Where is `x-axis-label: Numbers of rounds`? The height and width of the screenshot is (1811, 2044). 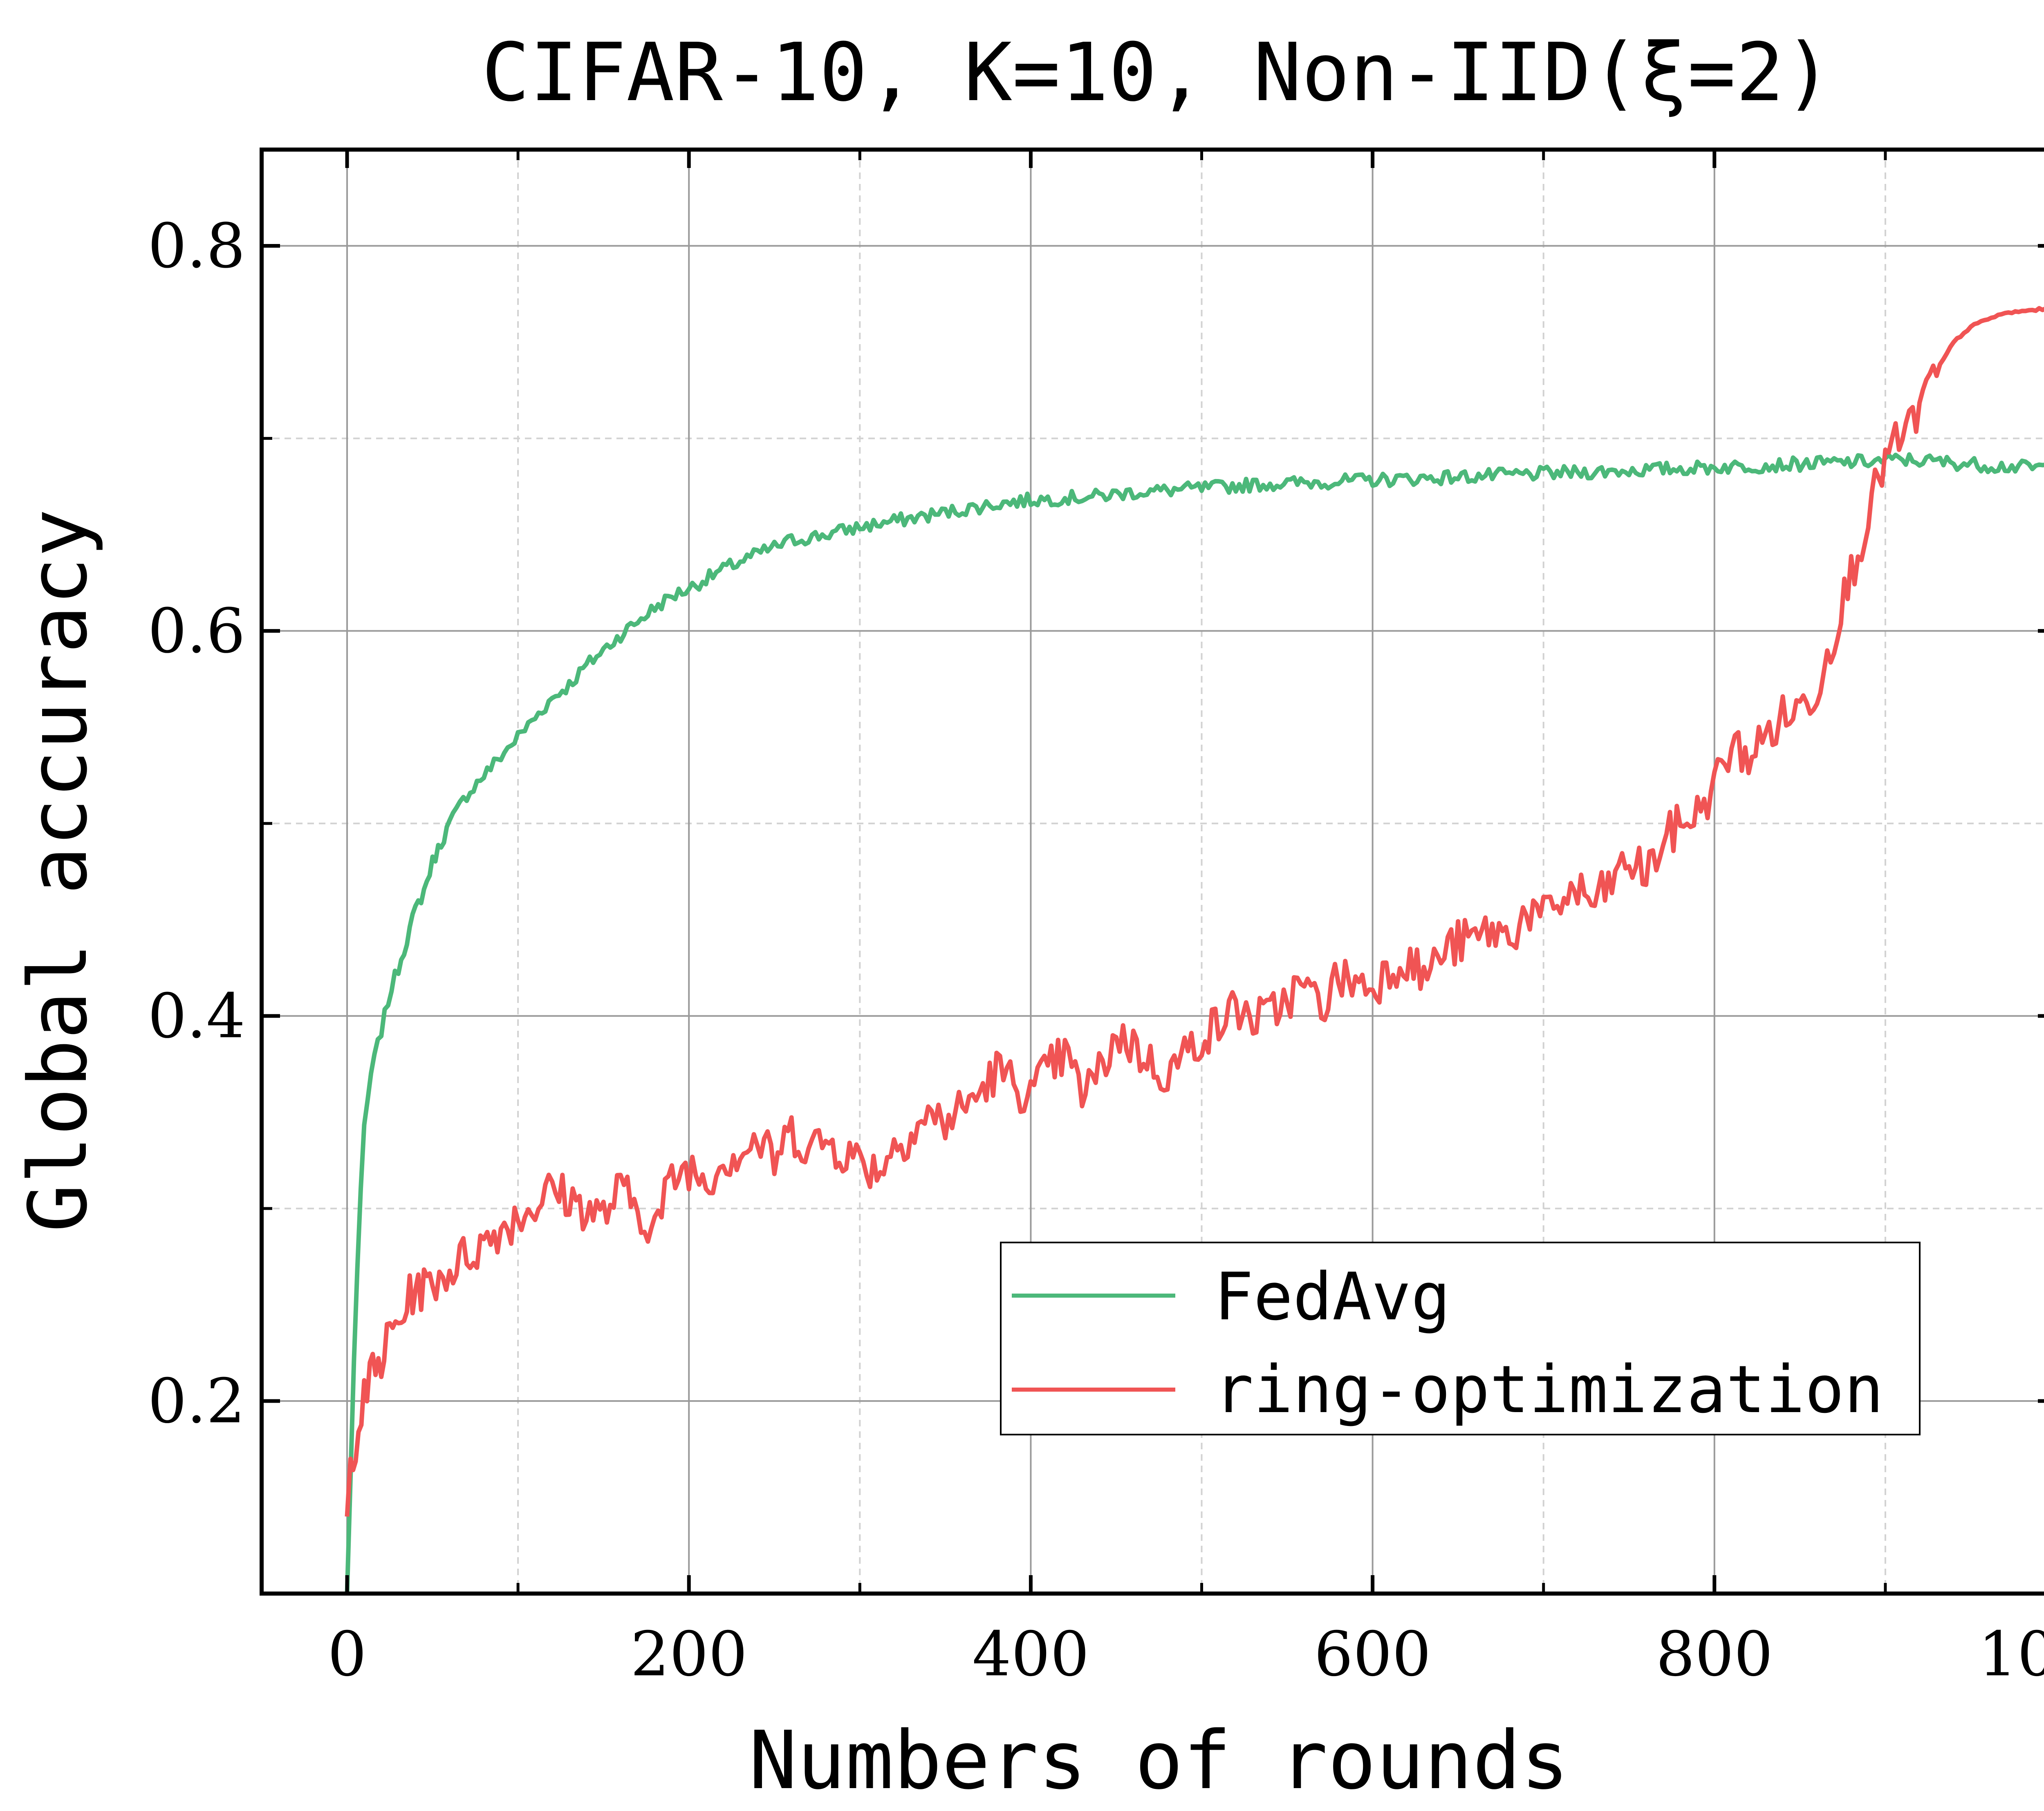
x-axis-label: Numbers of rounds is located at coordinates (1159, 1760).